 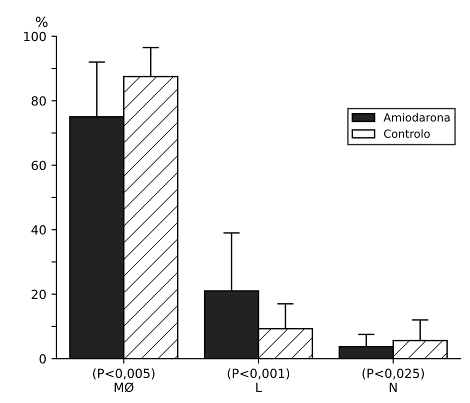 What do you see at coordinates (123, 380) in the screenshot?
I see `x-tick-label: (P<0,005) MØ` at bounding box center [123, 380].